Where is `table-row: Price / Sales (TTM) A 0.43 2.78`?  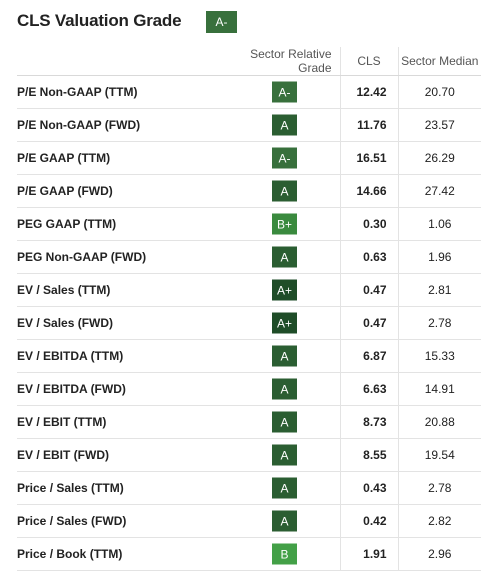
table-row: Price / Sales (TTM) A 0.43 2.78 is located at coordinates (249, 488).